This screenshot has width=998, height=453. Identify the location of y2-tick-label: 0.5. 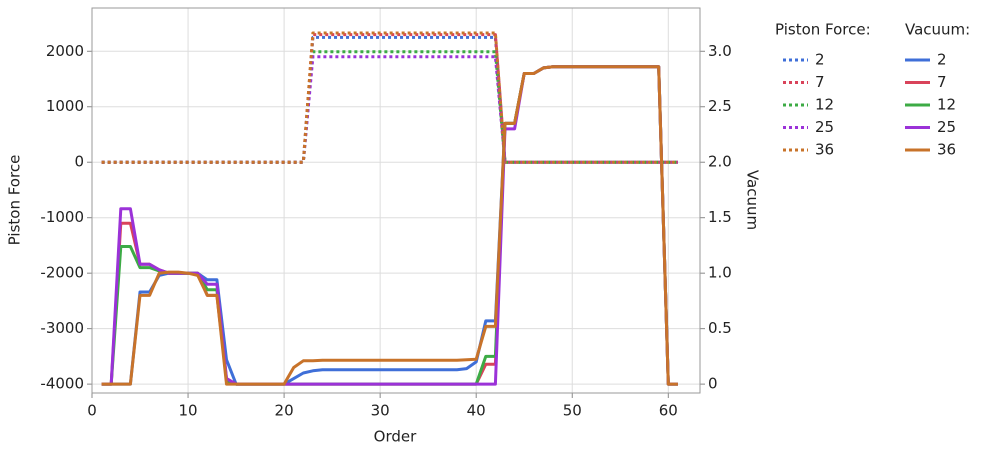
(720, 328).